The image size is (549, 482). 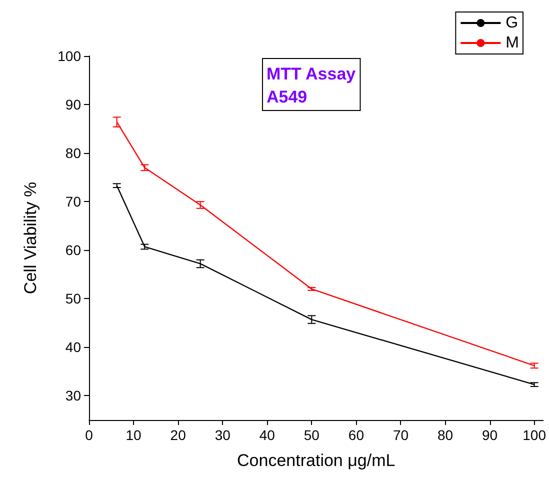 What do you see at coordinates (73, 298) in the screenshot?
I see `y-tick-label: 50` at bounding box center [73, 298].